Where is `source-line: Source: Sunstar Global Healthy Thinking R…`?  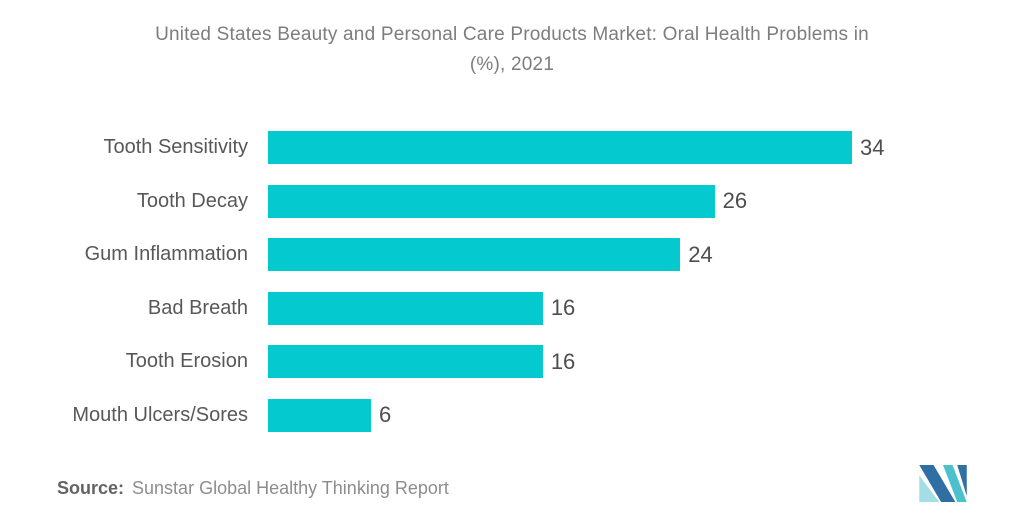 source-line: Source: Sunstar Global Healthy Thinking R… is located at coordinates (253, 488).